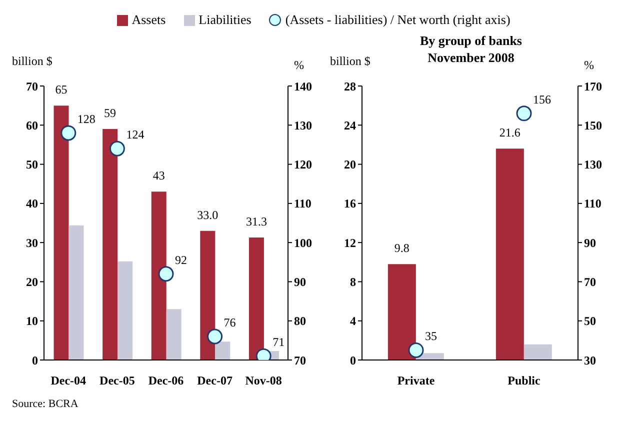 The height and width of the screenshot is (426, 619). Describe the element at coordinates (166, 381) in the screenshot. I see `x-tick-label: Dec-06` at that location.